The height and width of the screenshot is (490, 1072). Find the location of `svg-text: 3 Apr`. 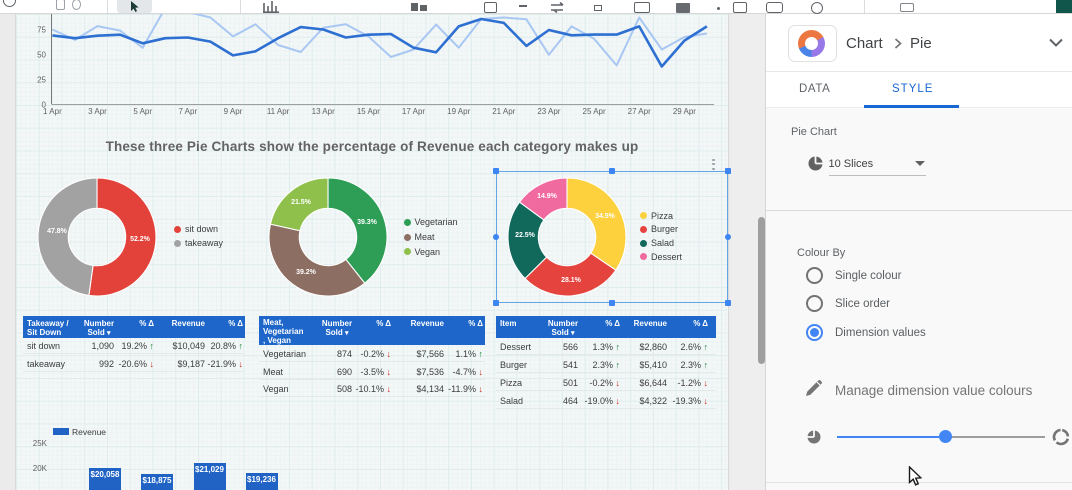

svg-text: 3 Apr is located at coordinates (97, 111).